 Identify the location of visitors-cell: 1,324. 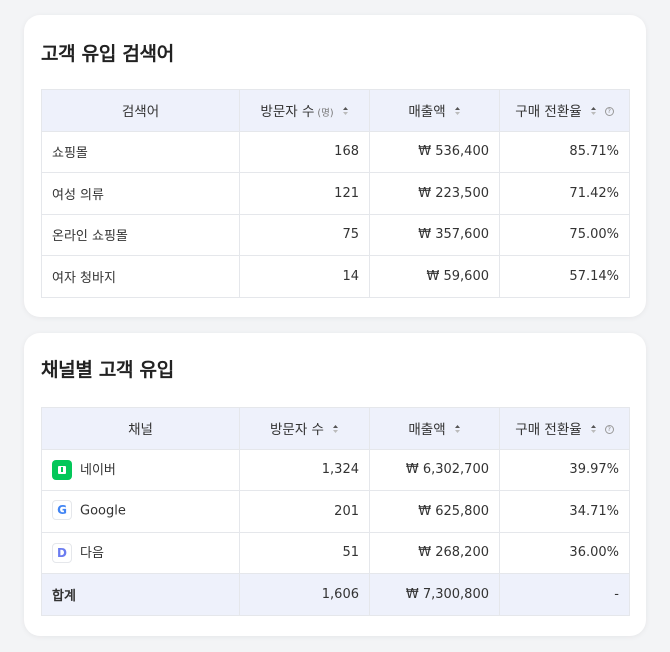
(304, 470).